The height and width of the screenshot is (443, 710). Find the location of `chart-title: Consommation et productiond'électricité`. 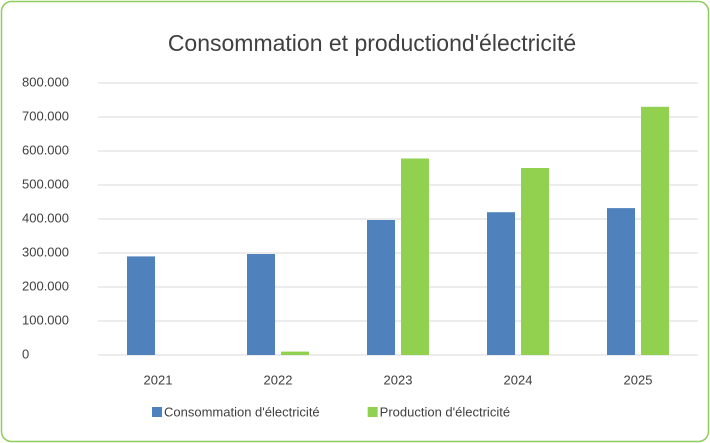

chart-title: Consommation et productiond'électricité is located at coordinates (372, 43).